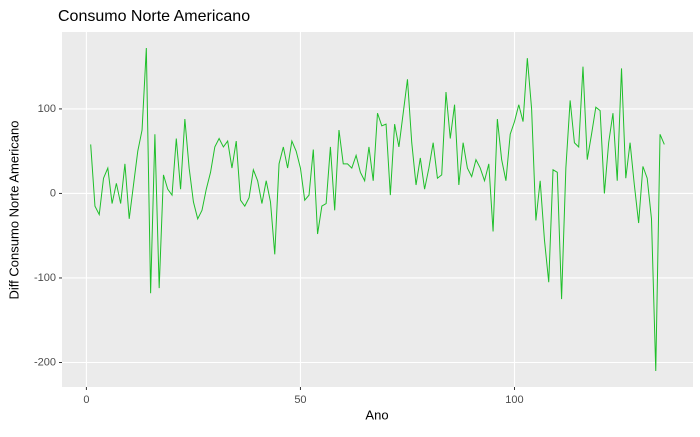 Image resolution: width=700 pixels, height=437 pixels. What do you see at coordinates (13, 210) in the screenshot?
I see `y-axis-label: Diff Consumo Norte Americano` at bounding box center [13, 210].